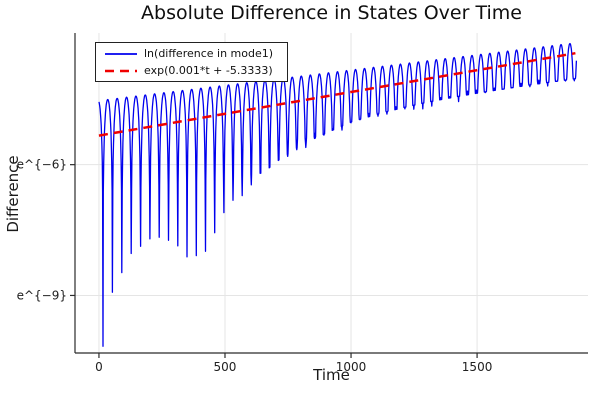 The height and width of the screenshot is (400, 600). What do you see at coordinates (208, 70) in the screenshot?
I see `legend-label-series2: exp(0.001*t + -5.3333)` at bounding box center [208, 70].